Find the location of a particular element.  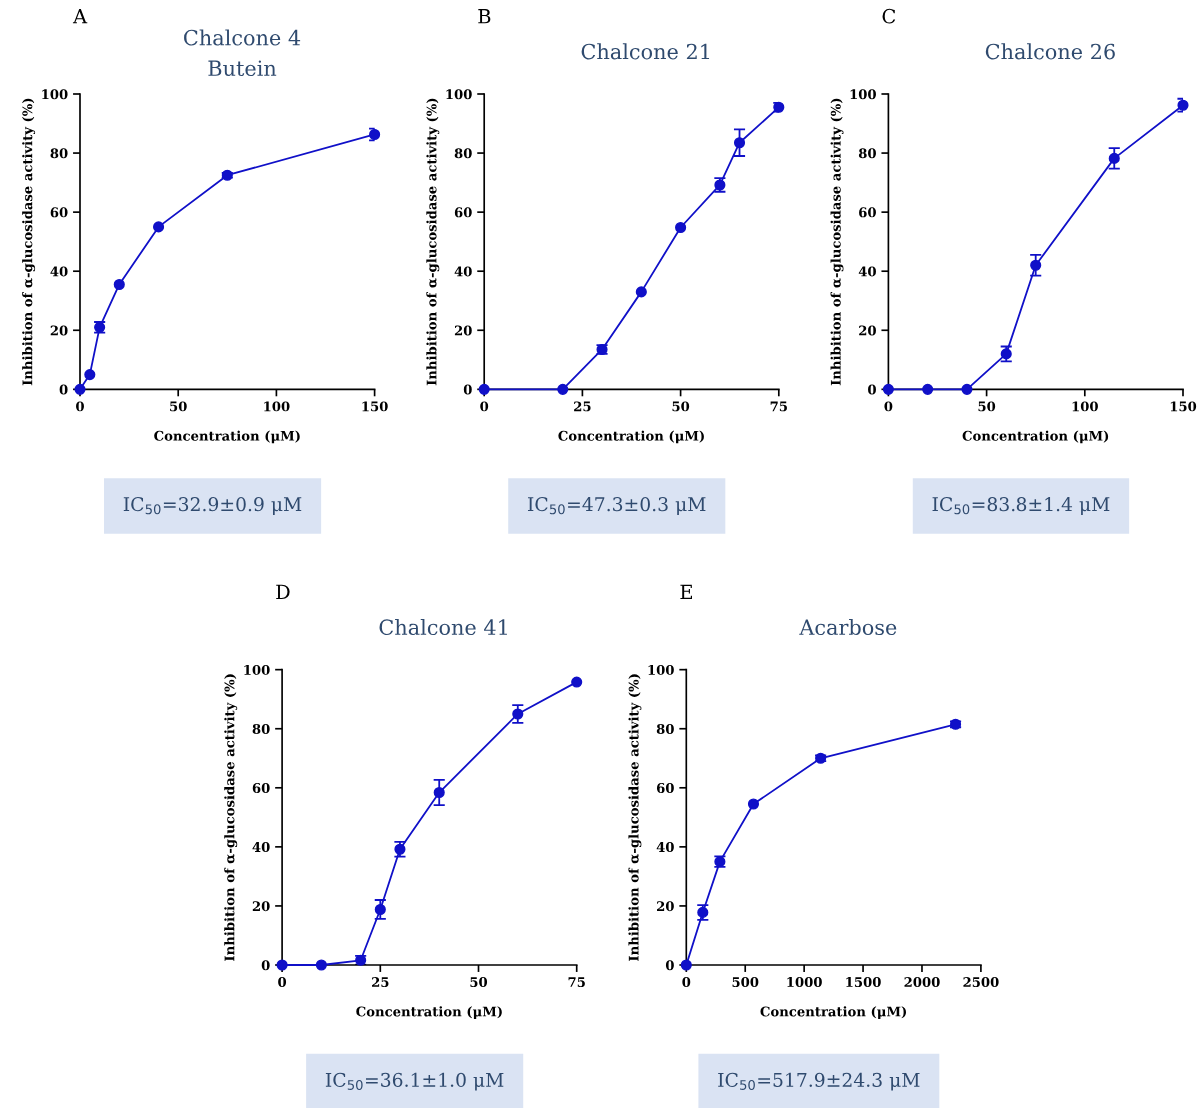

text: IC$_{50}$=83.8±1.4 μM is located at coordinates (1021, 506).